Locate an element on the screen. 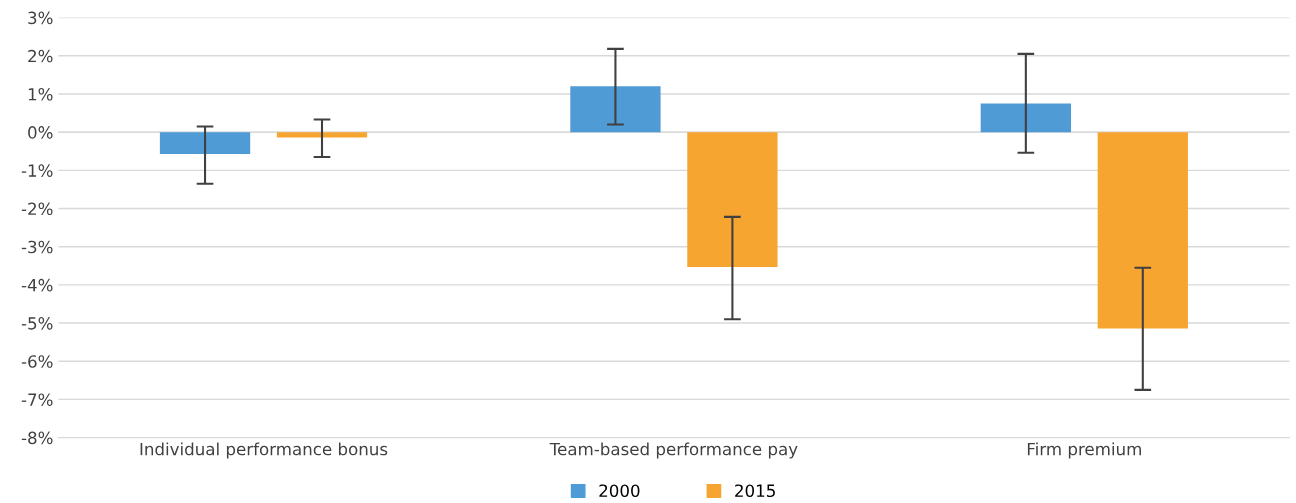 The width and height of the screenshot is (1296, 503). y-tick-label: -5% is located at coordinates (37, 323).